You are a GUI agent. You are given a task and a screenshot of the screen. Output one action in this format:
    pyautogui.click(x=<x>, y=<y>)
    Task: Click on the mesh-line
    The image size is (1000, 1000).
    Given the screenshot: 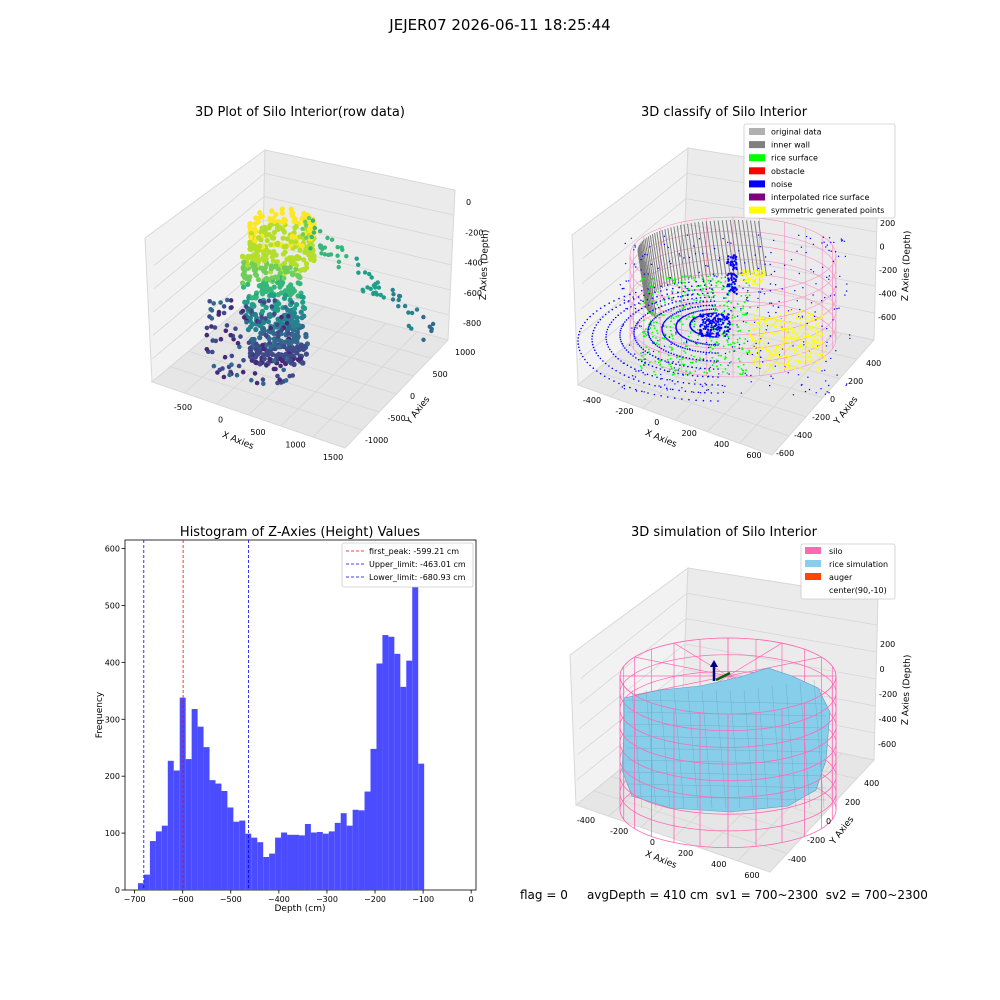 What is the action you would take?
    pyautogui.click(x=726, y=750)
    